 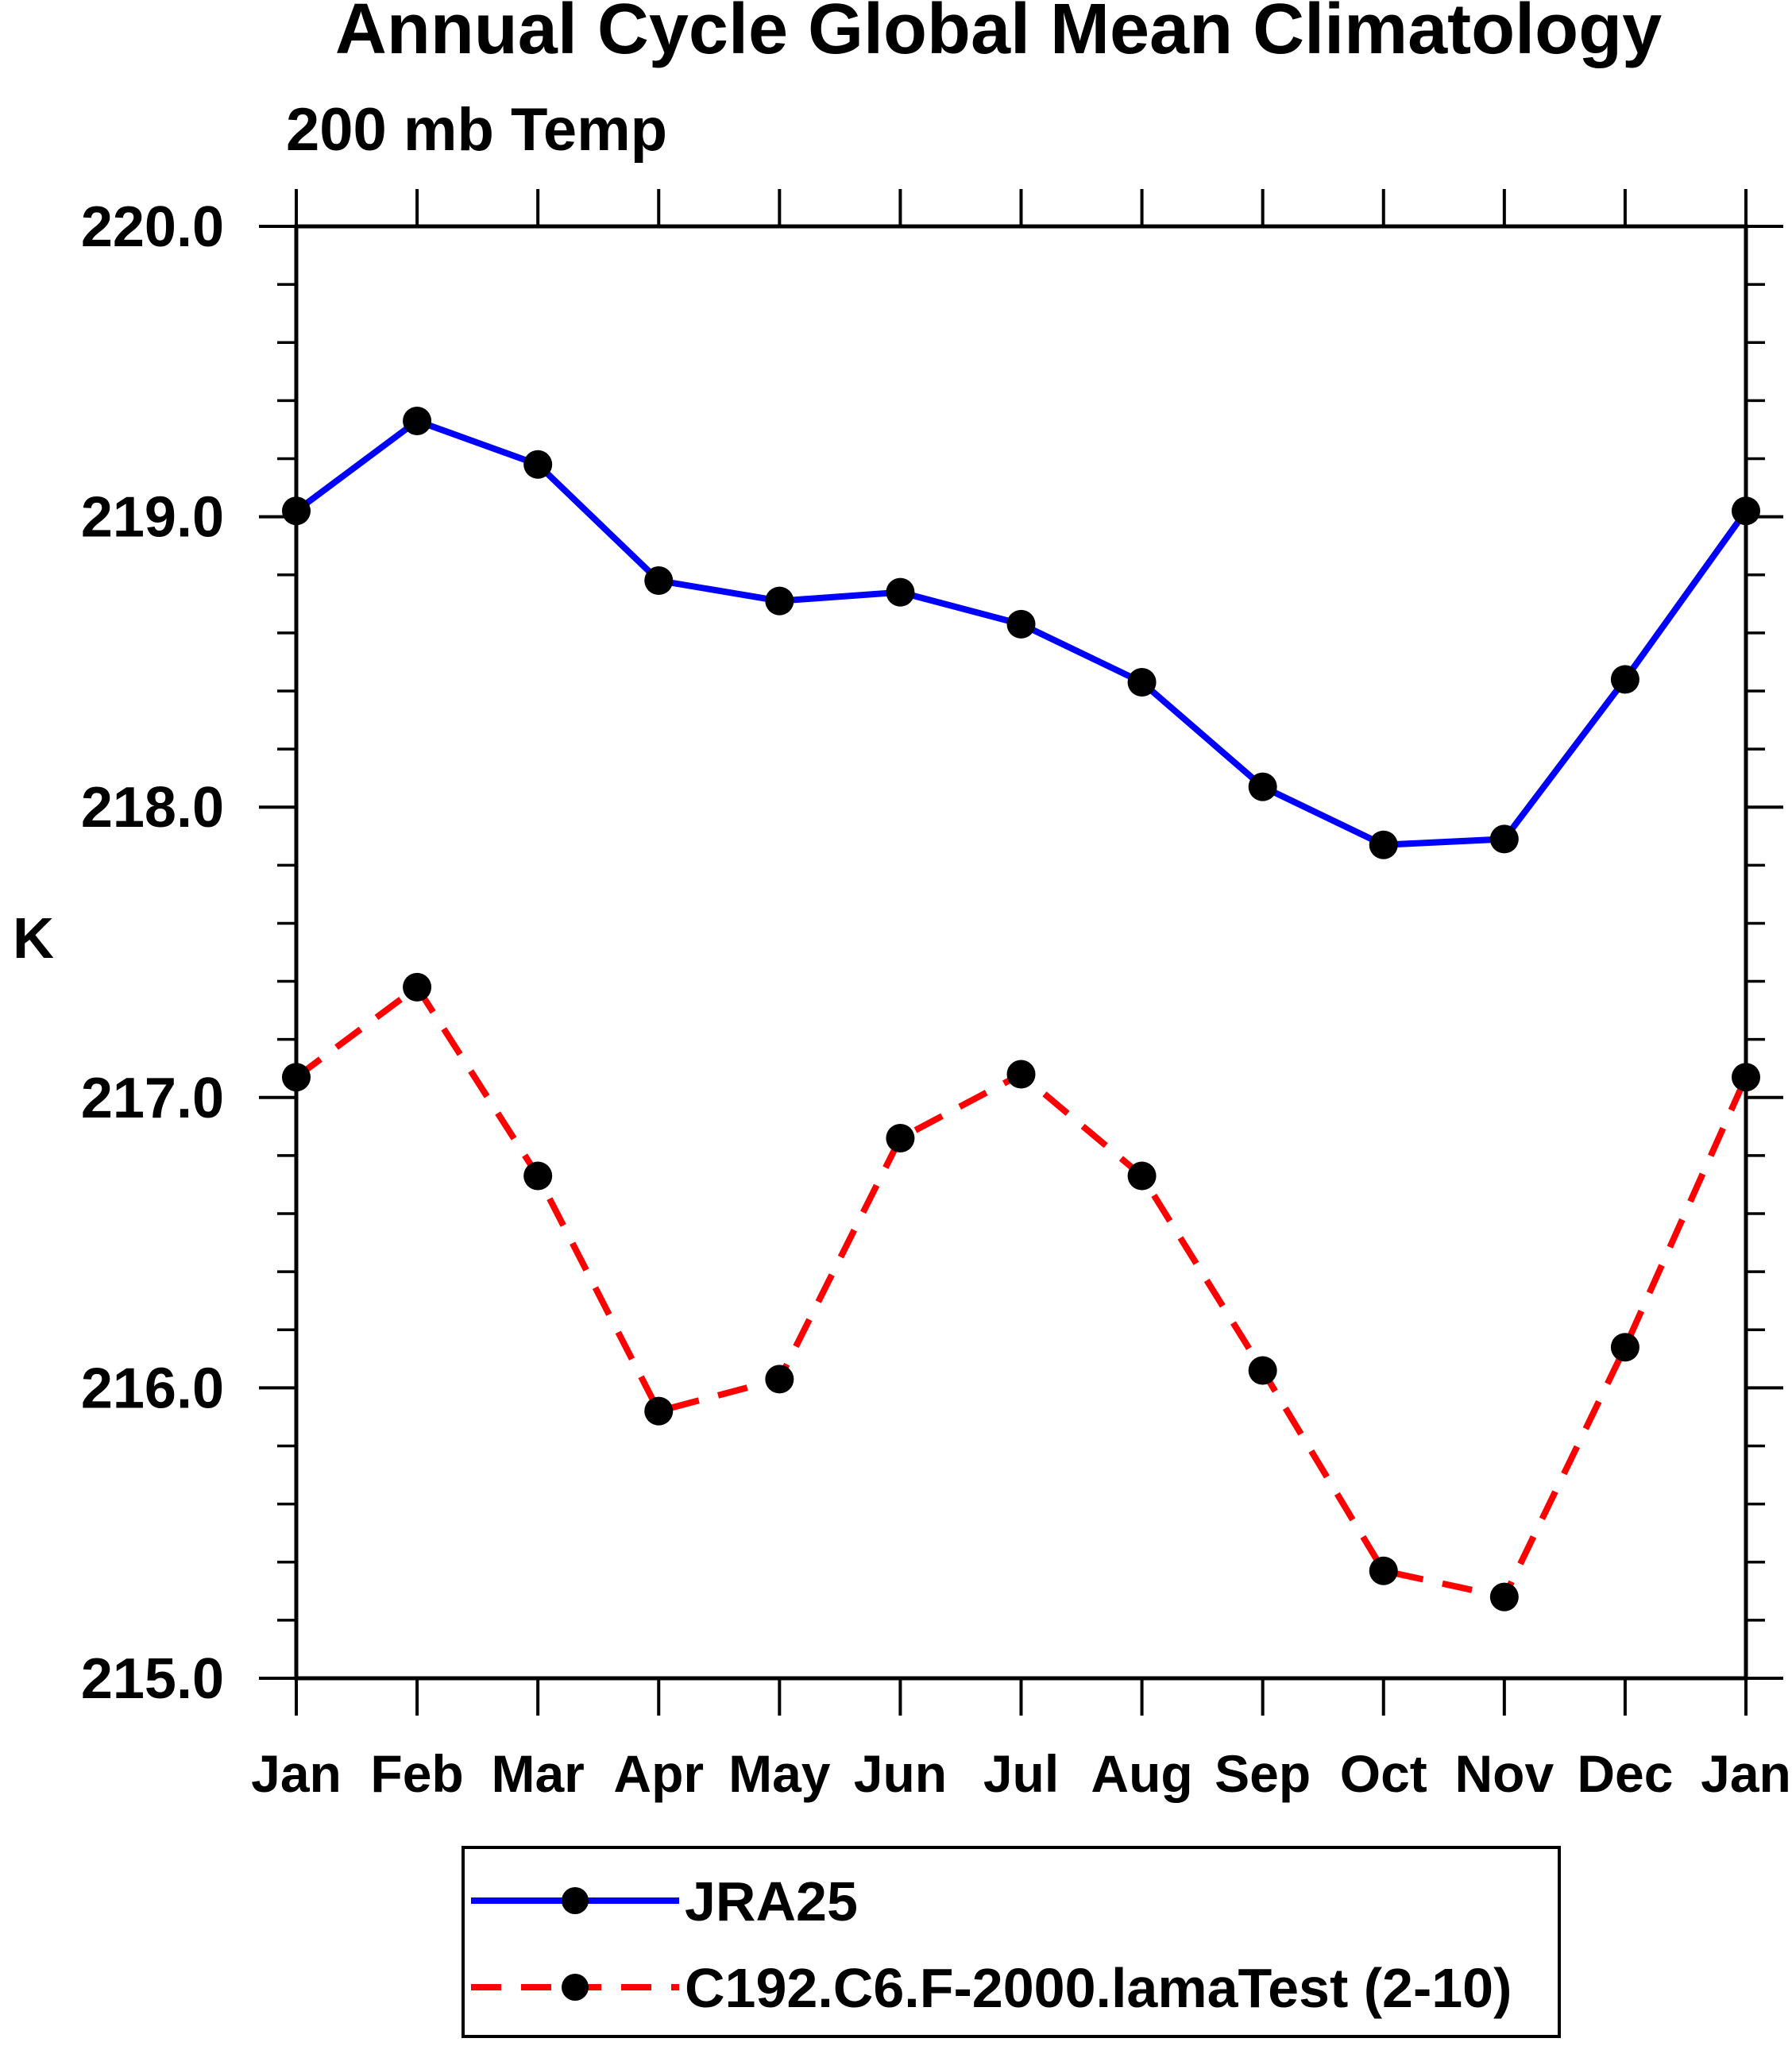 I want to click on x-tick-label: Apr, so click(x=658, y=1773).